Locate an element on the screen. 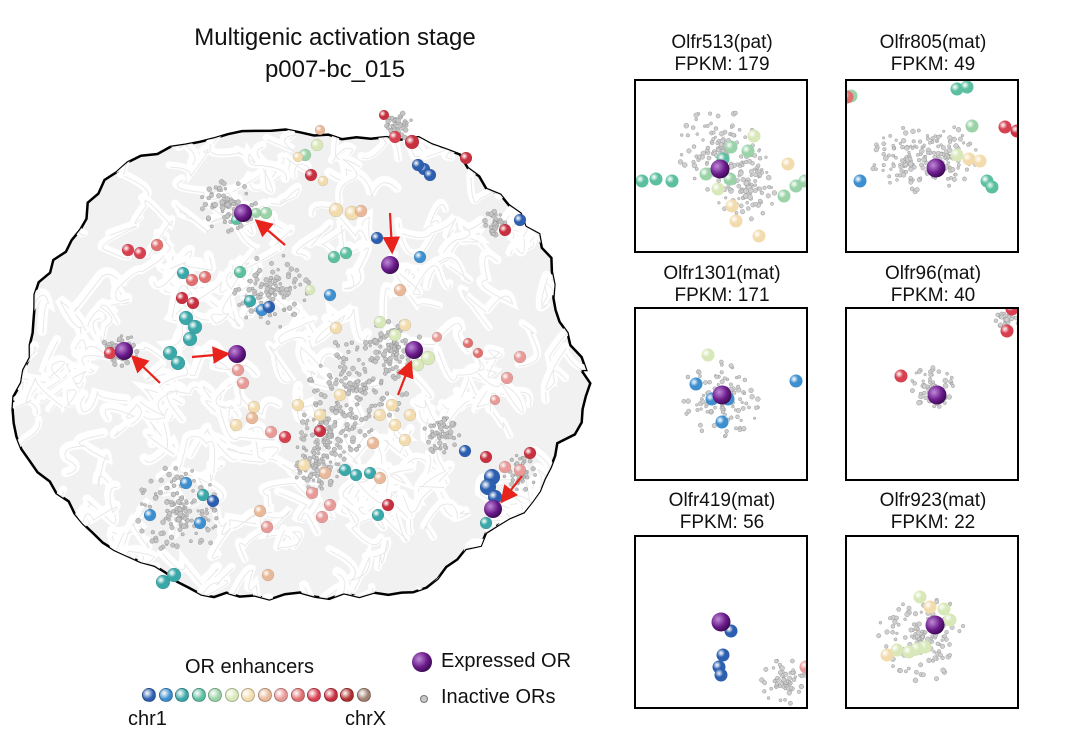 Image resolution: width=1068 pixels, height=742 pixels. zoom-panel-olfr1301 is located at coordinates (721, 394).